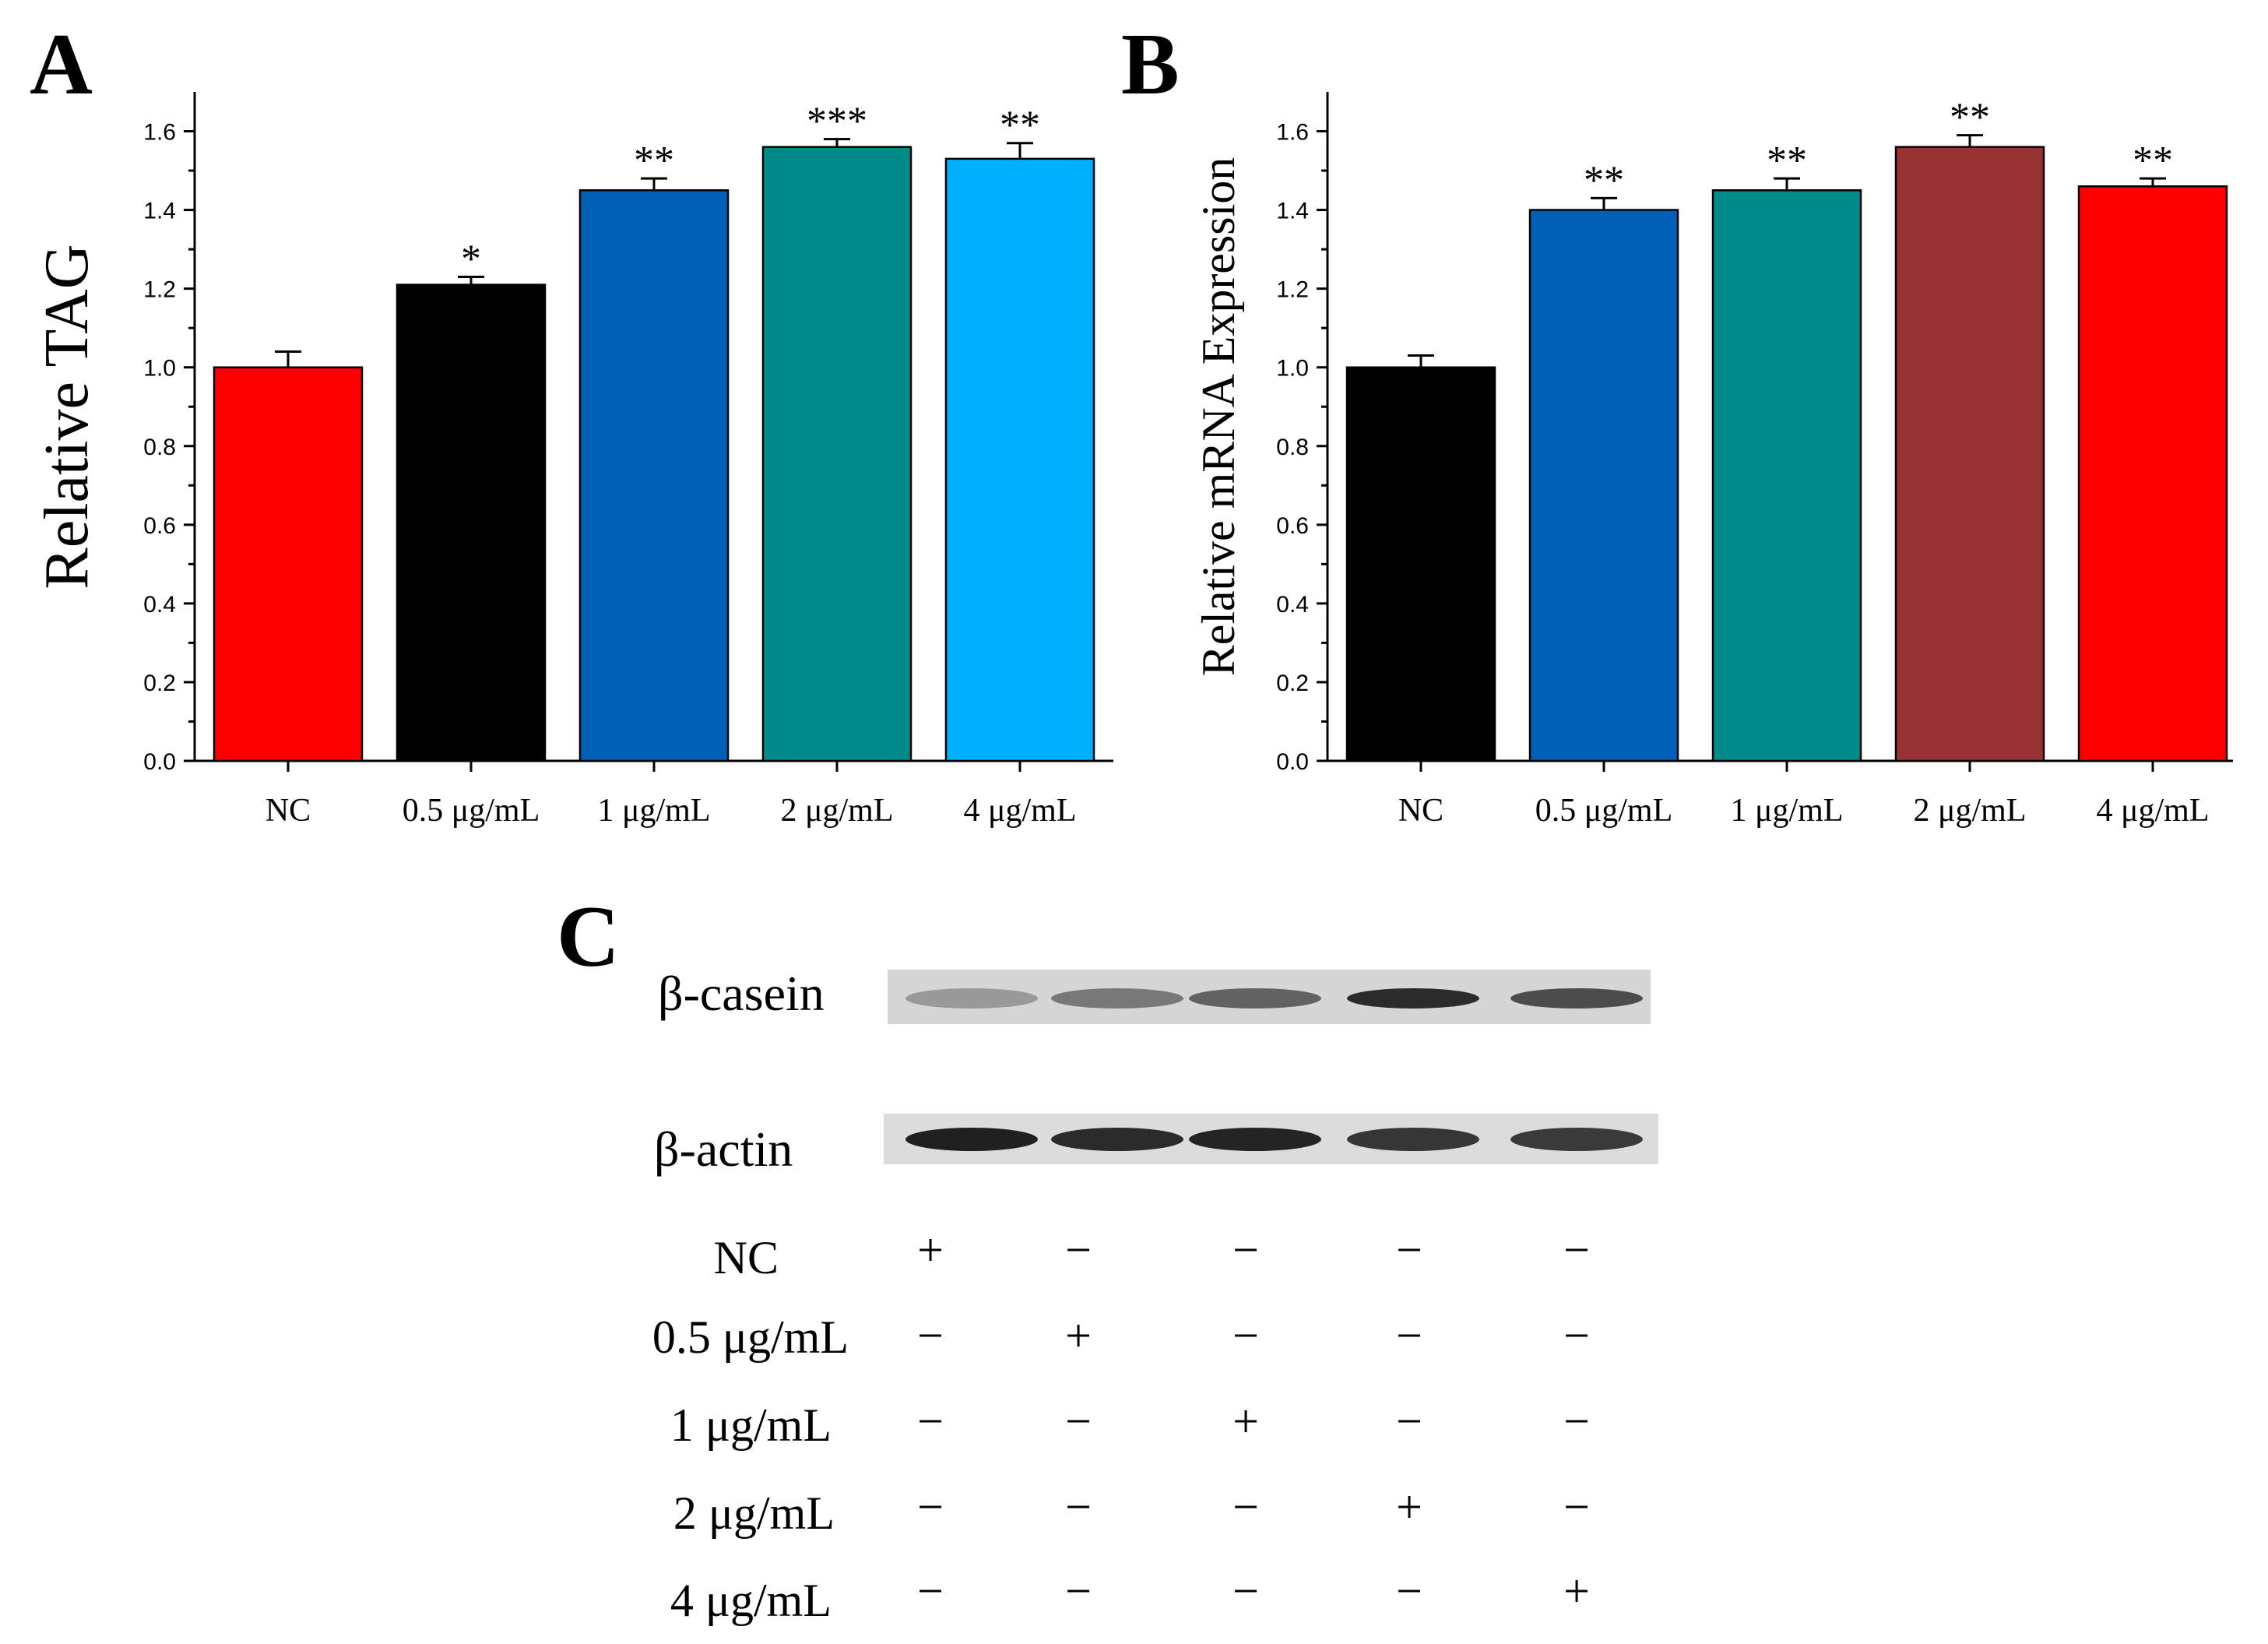 The height and width of the screenshot is (1644, 2268). I want to click on condition-label: NC, so click(746, 1257).